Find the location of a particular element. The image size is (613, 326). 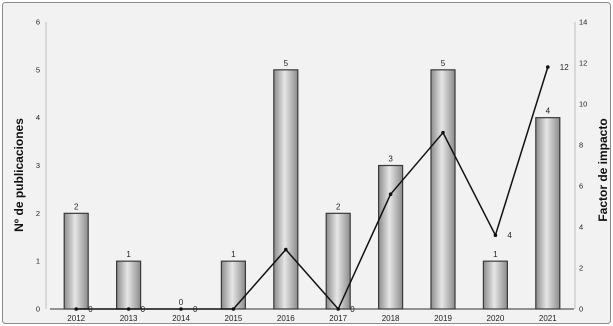

y2-tick-label: 10 is located at coordinates (583, 104).